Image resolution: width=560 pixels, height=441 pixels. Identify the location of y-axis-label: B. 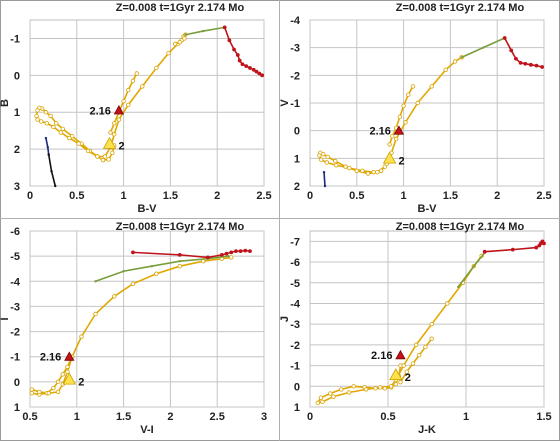
(5, 103).